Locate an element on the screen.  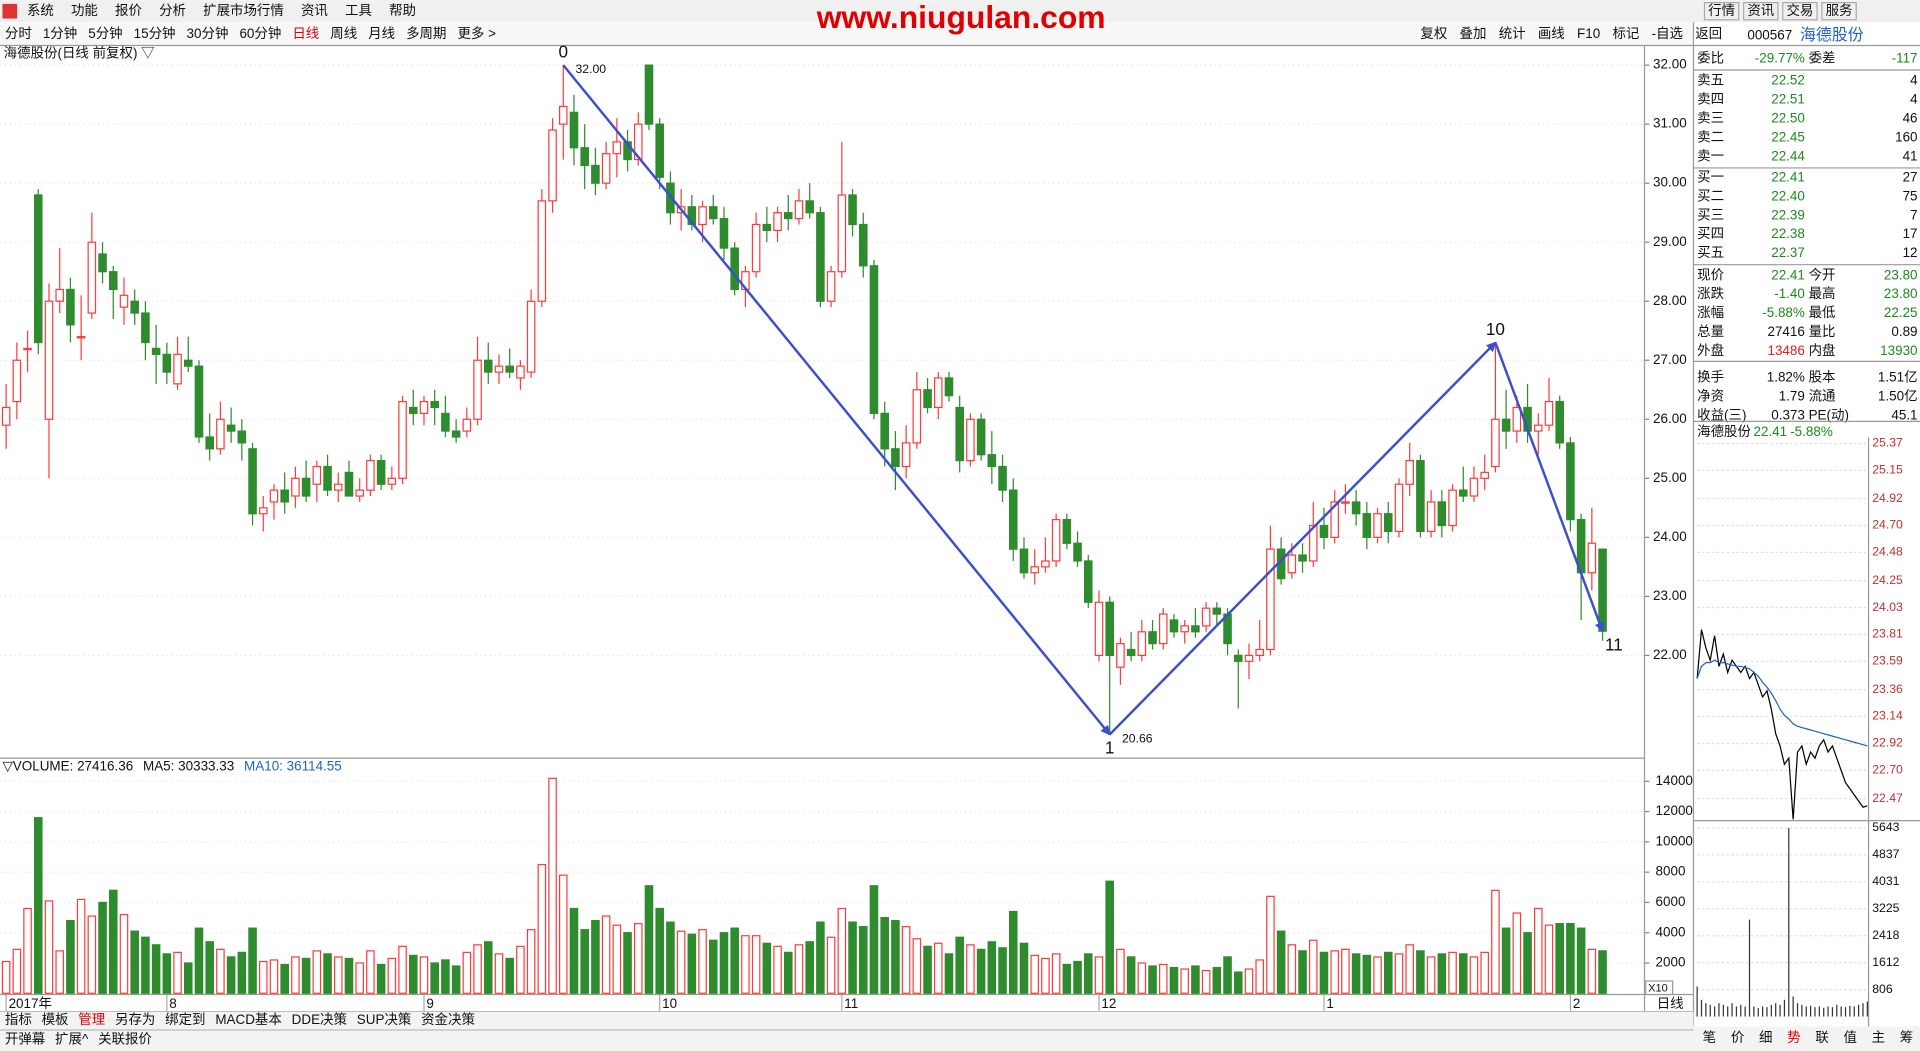
top-button: 交易 is located at coordinates (1799, 10).